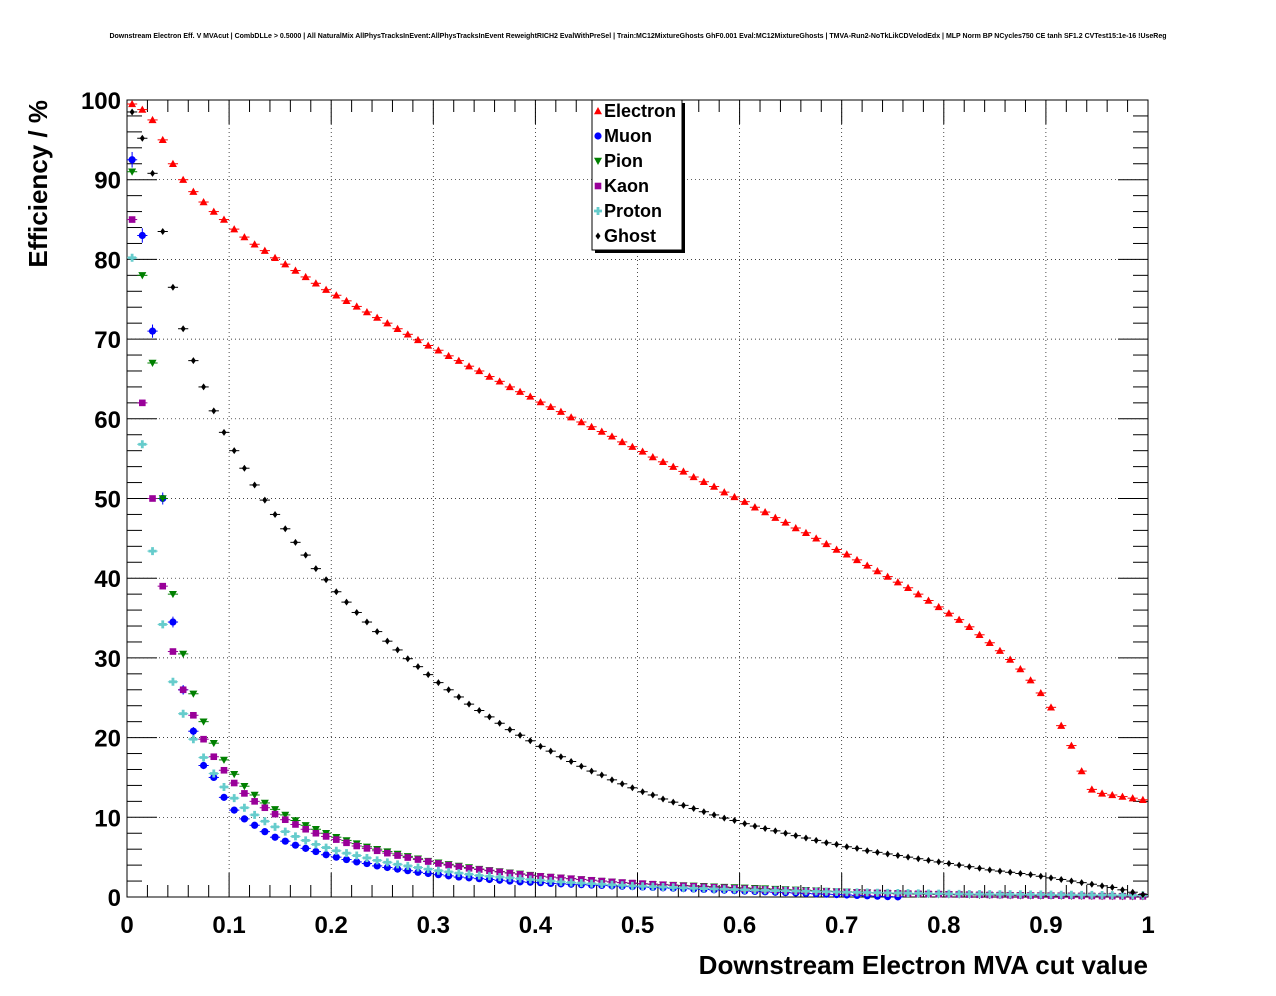 The width and height of the screenshot is (1276, 996). What do you see at coordinates (126, 925) in the screenshot?
I see `x-tick-label: 0` at bounding box center [126, 925].